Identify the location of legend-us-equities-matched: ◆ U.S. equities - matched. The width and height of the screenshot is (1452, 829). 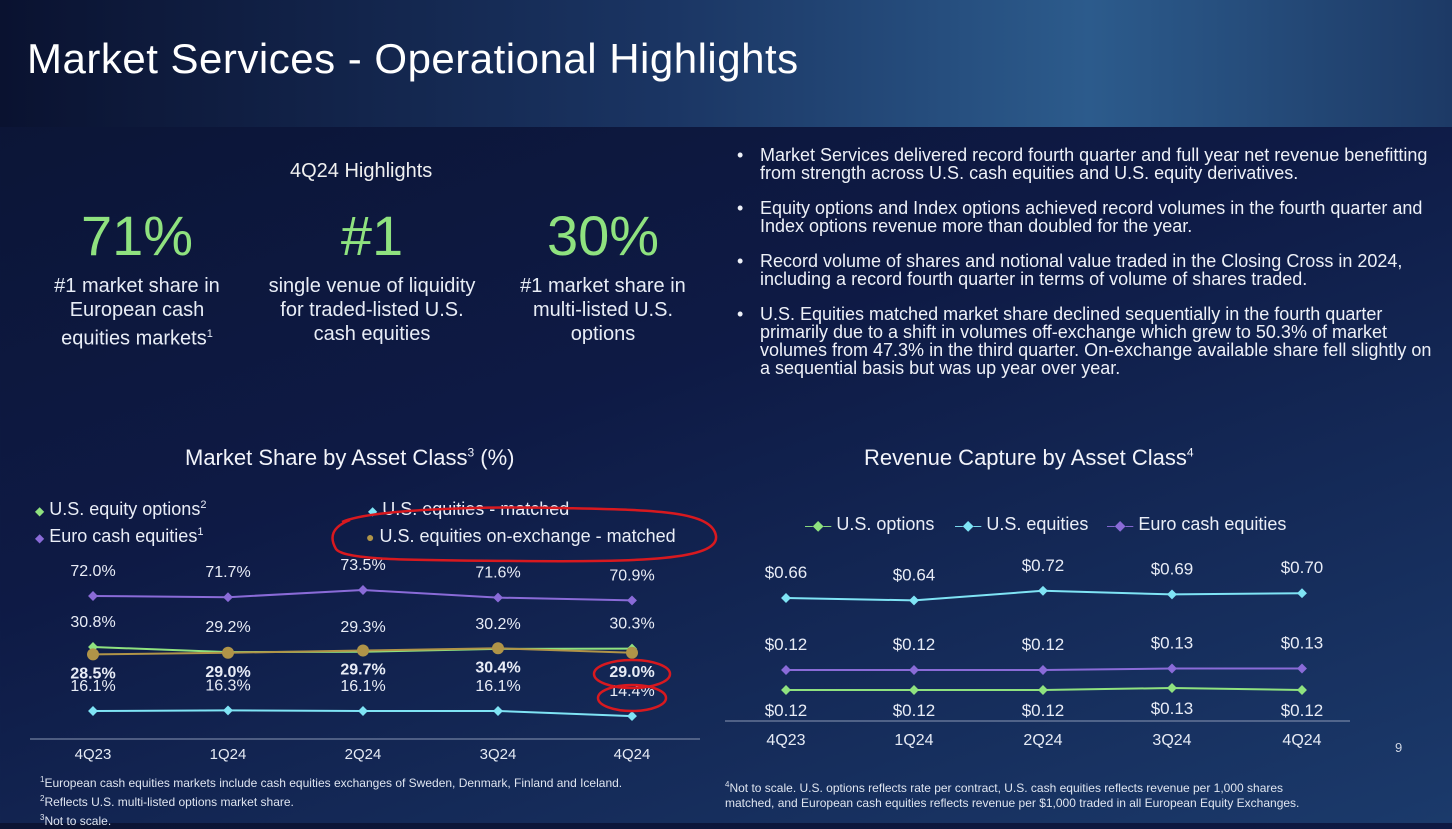
(469, 509).